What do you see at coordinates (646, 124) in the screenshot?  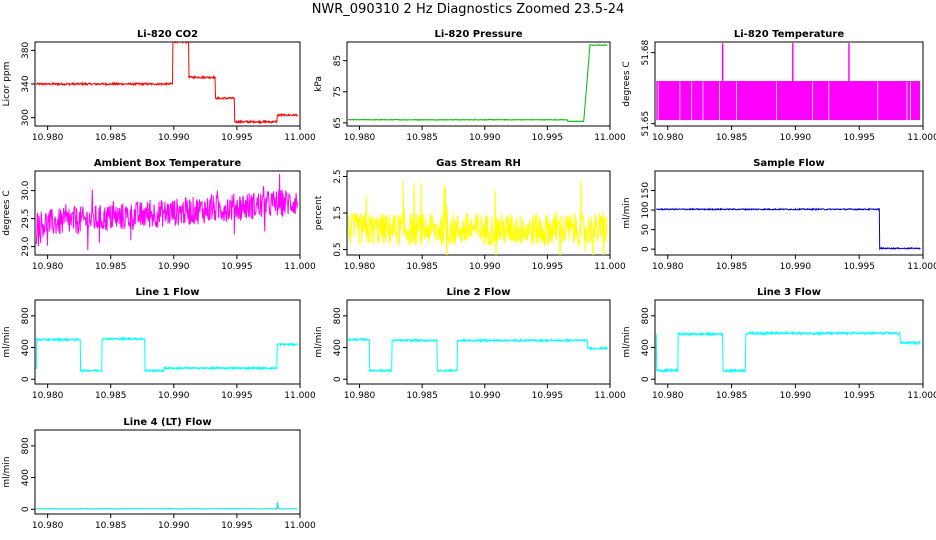 I see `y-tick-label: 51.65` at bounding box center [646, 124].